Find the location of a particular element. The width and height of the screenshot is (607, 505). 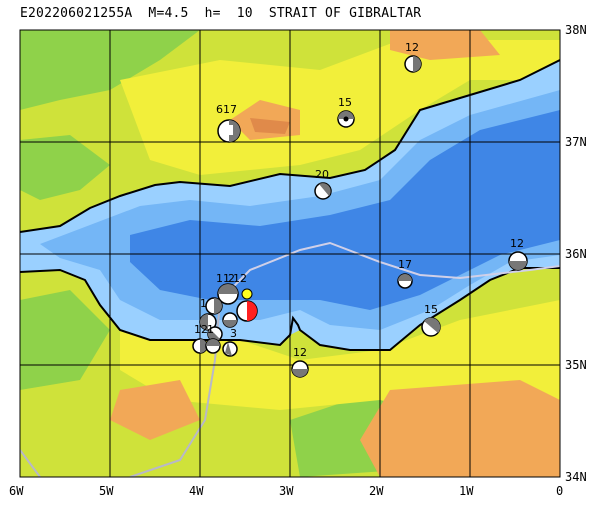

lon-label: 5W is located at coordinates (106, 491).